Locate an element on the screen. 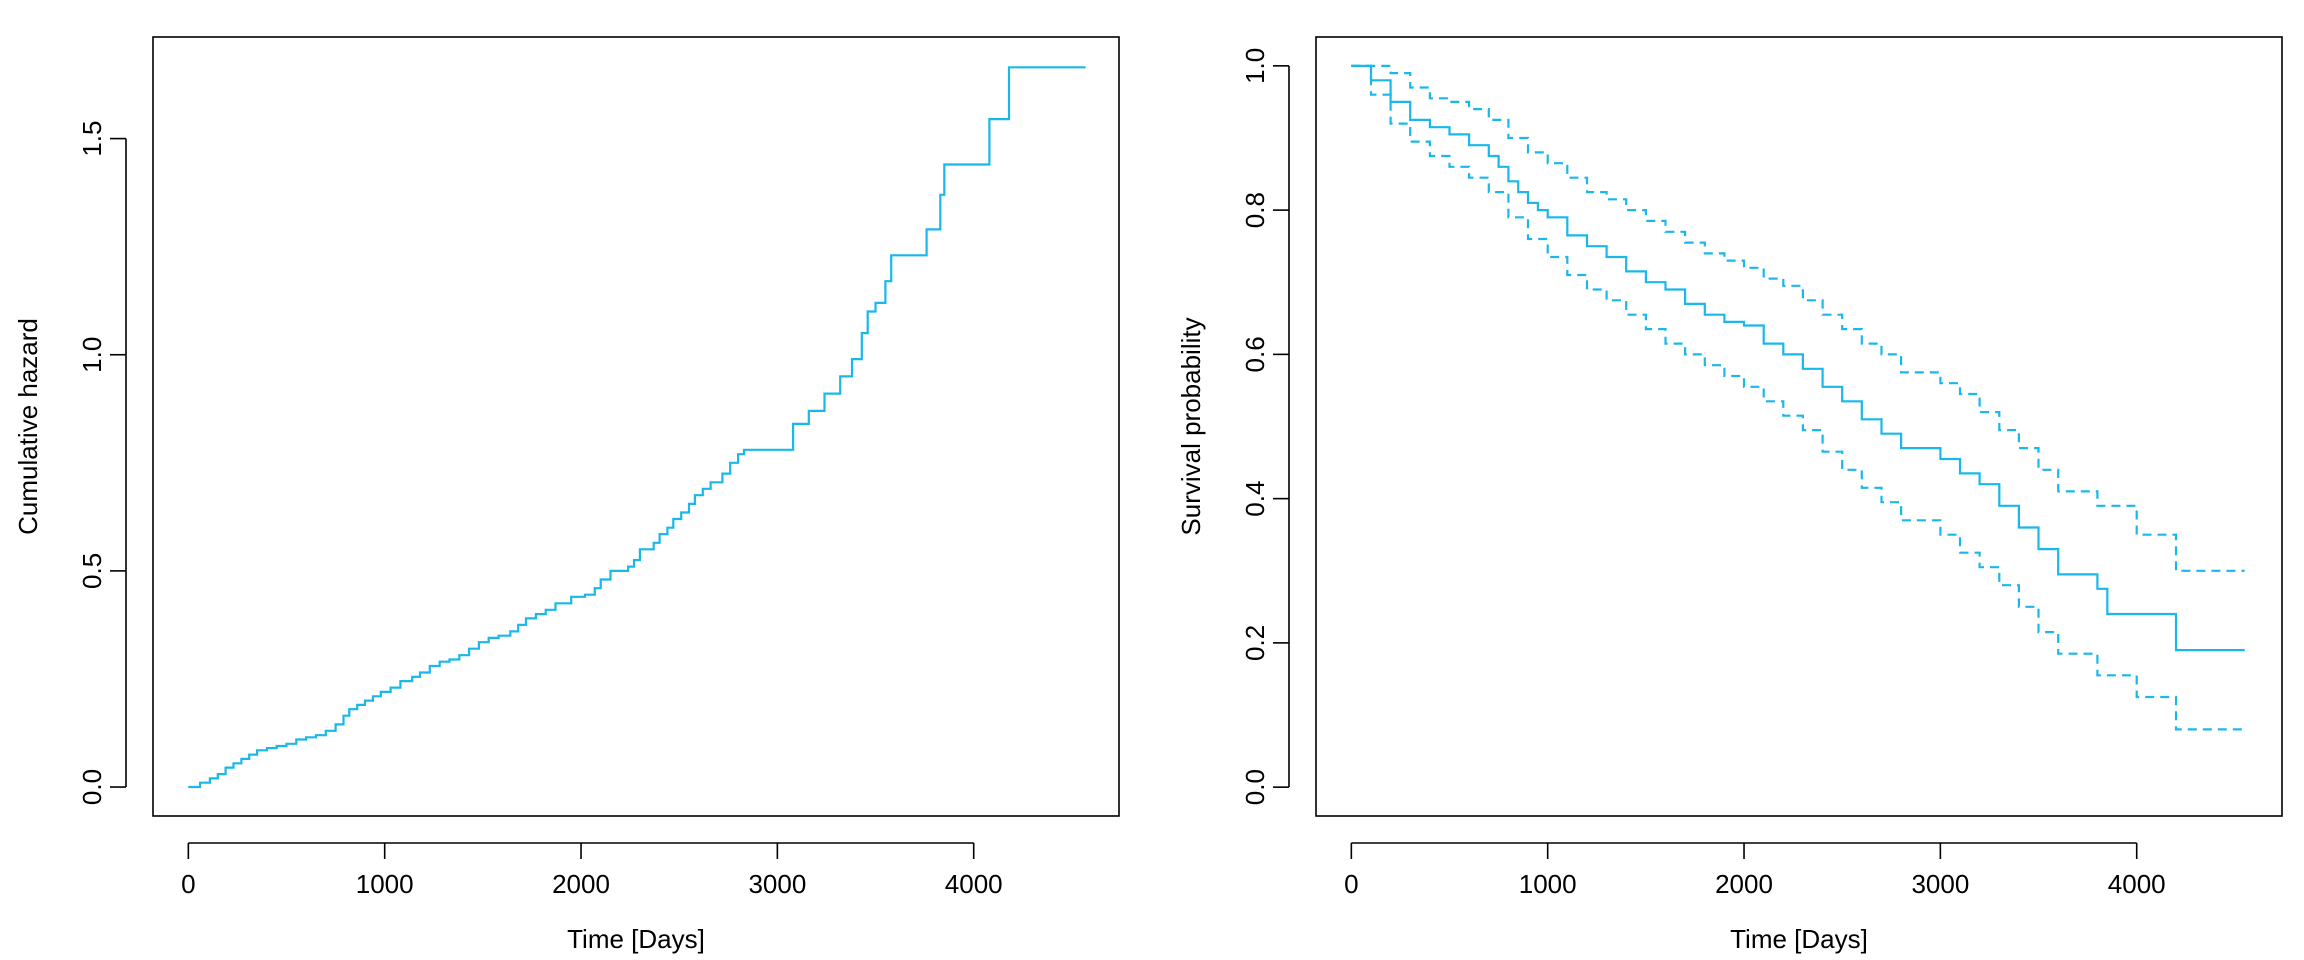 This screenshot has height=960, width=2304. hazard-x-tick-label: 0 is located at coordinates (188, 884).